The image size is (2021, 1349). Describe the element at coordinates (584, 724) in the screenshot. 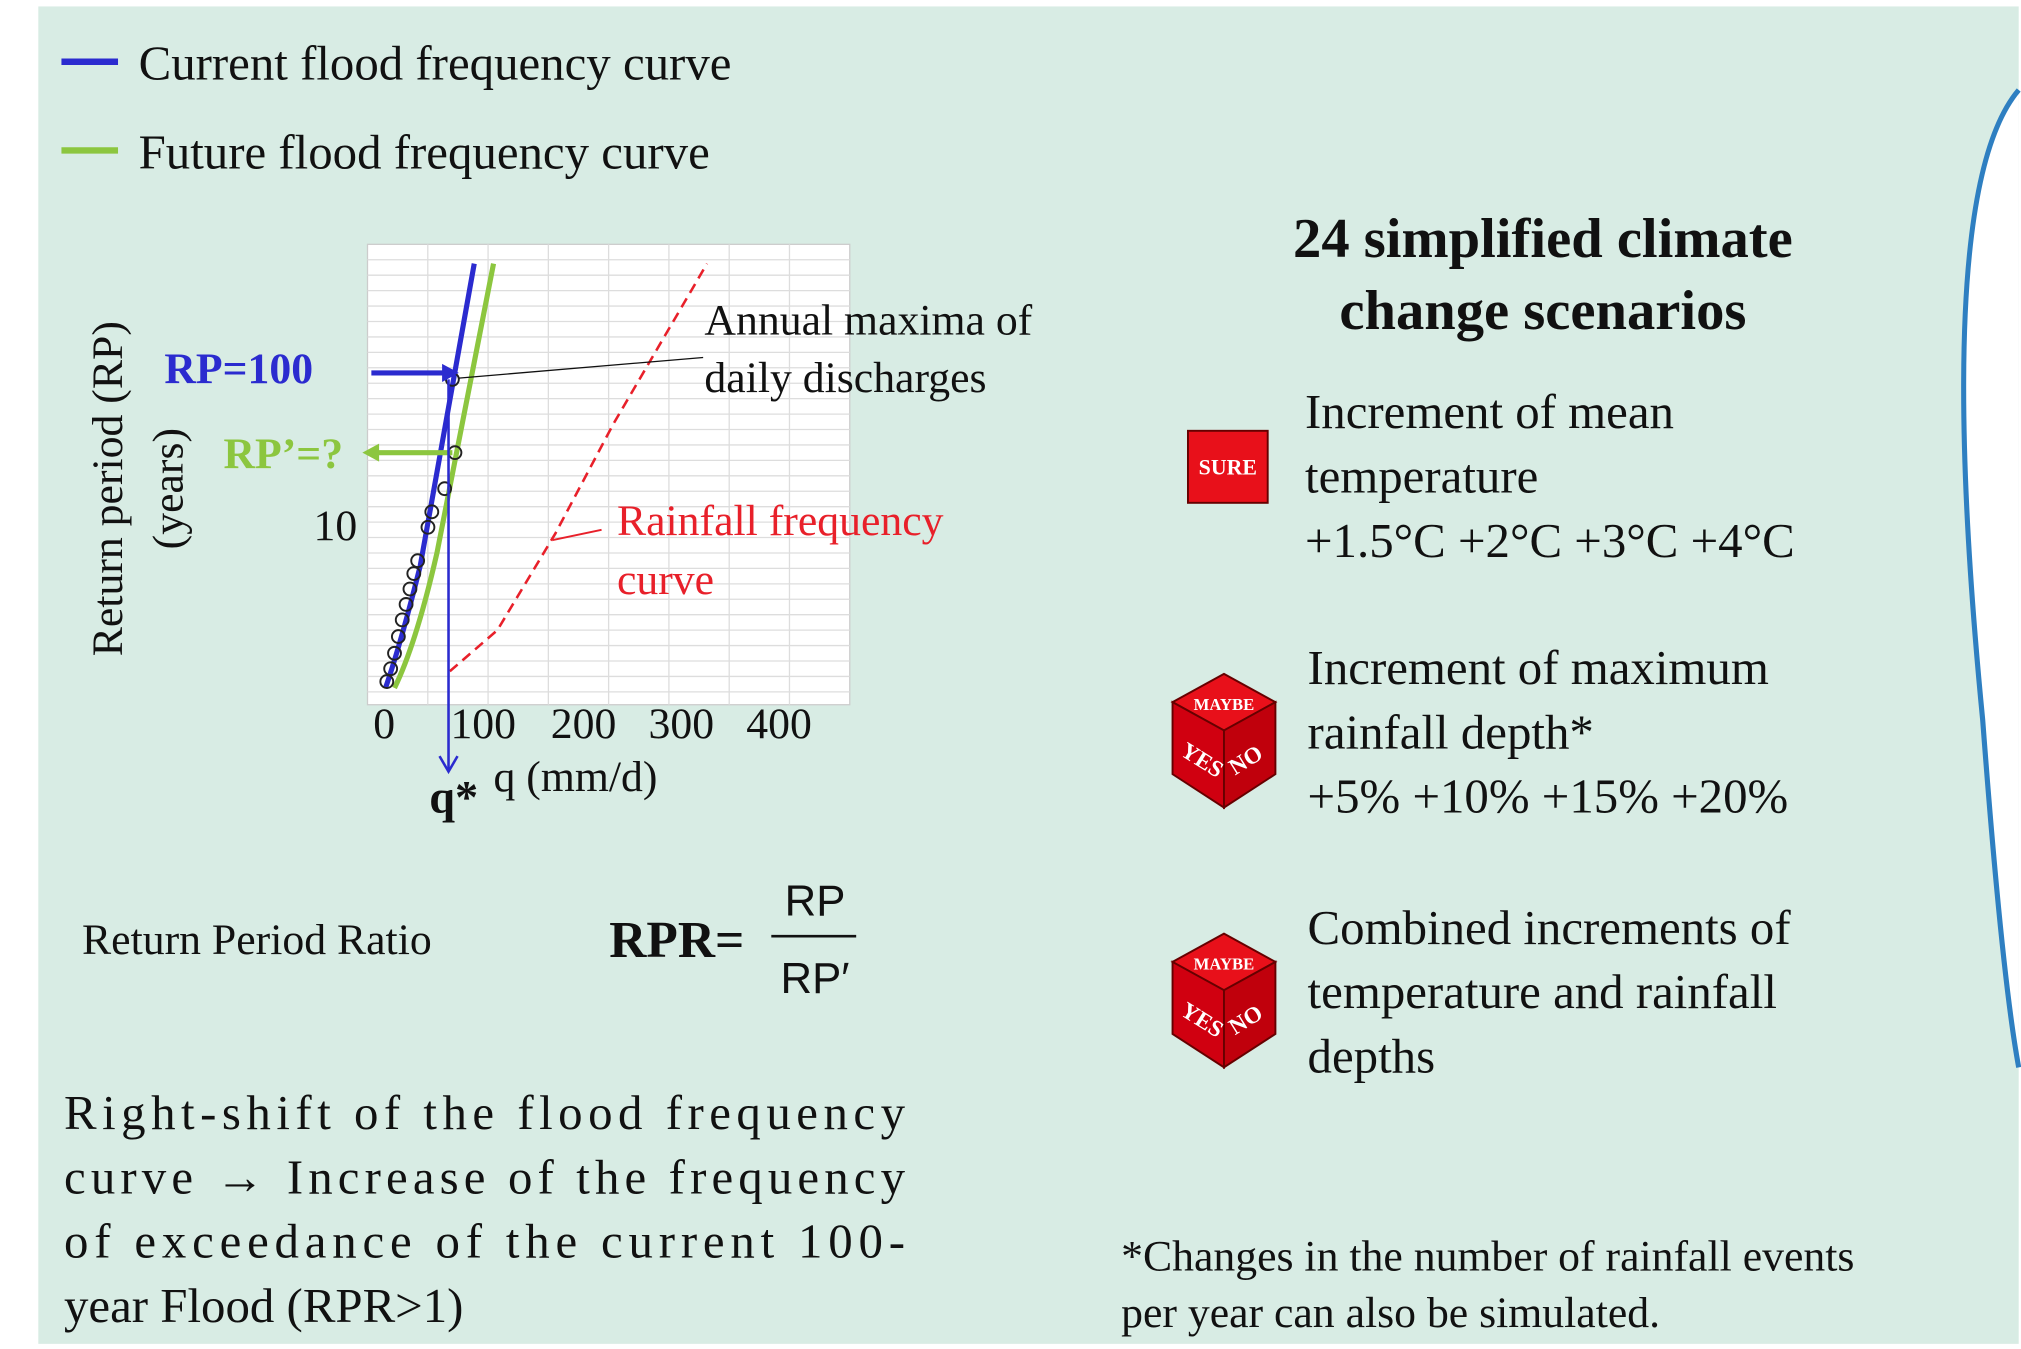

I see `x-tick-label: 200` at that location.